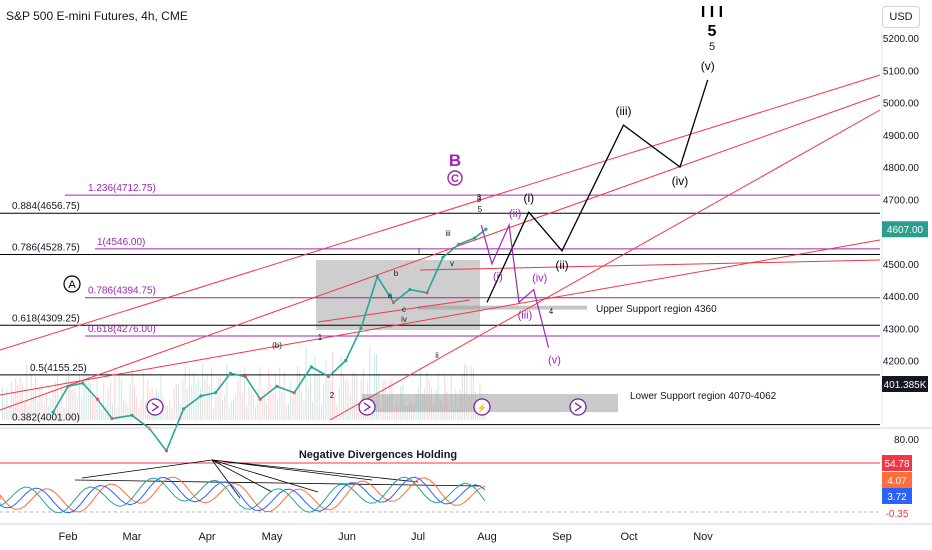  I want to click on wave-a-label: A, so click(72, 285).